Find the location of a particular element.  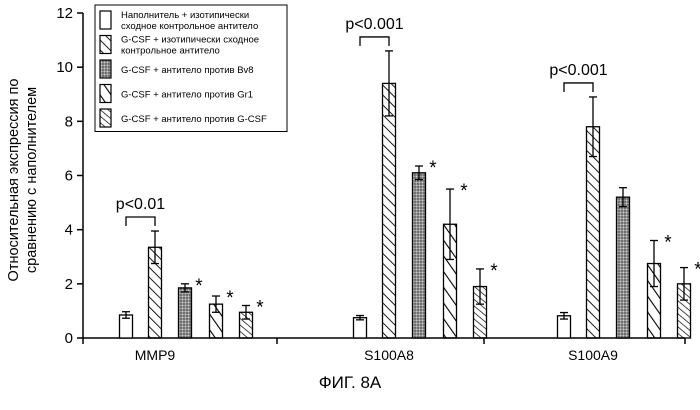

legend-swatch-s1 is located at coordinates (105, 20).